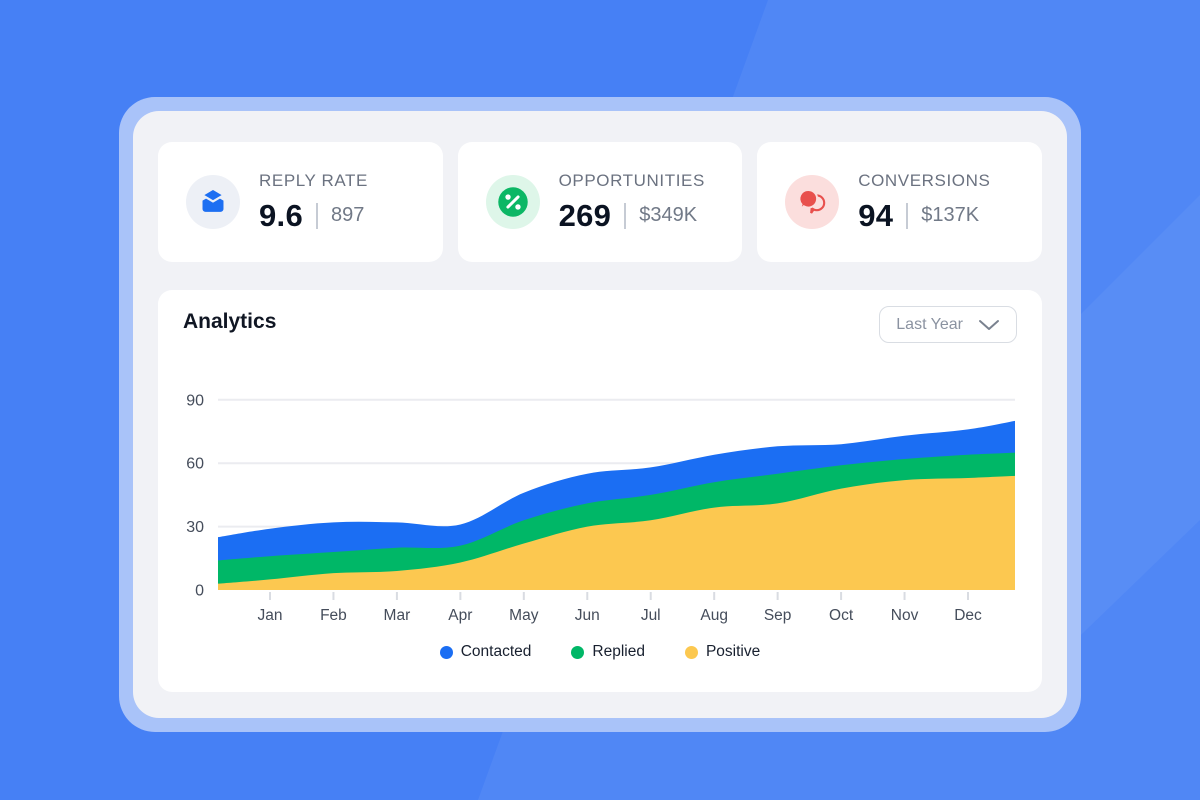  Describe the element at coordinates (905, 615) in the screenshot. I see `x-axis-label-Nov: Nov` at that location.